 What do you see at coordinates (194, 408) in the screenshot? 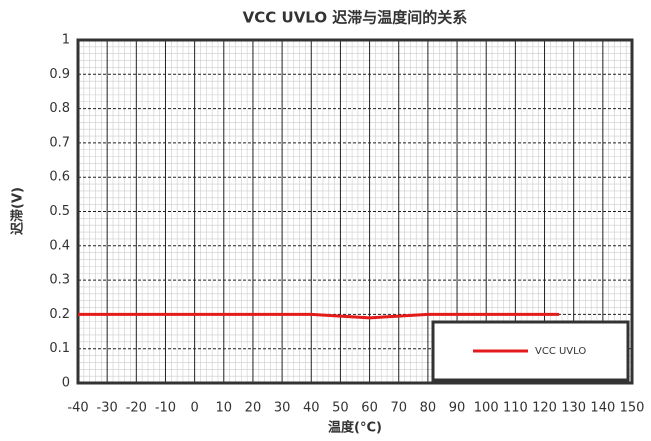
I see `x-tick-label: 0` at bounding box center [194, 408].